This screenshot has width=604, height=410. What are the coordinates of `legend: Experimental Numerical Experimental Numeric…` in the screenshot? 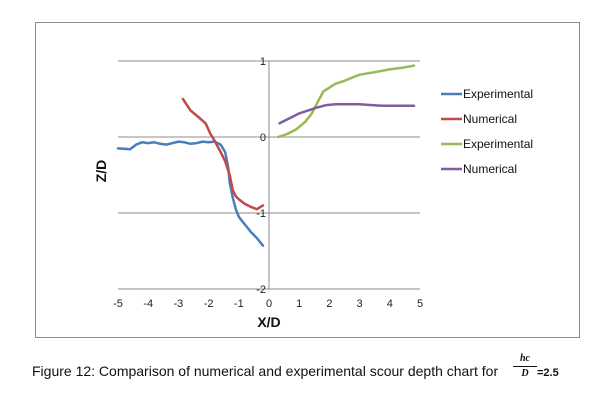 It's located at (487, 131).